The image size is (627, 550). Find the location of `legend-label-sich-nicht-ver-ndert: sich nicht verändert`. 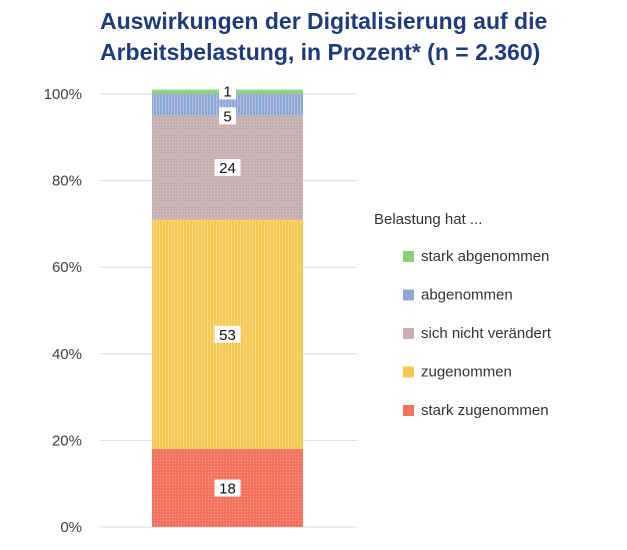

legend-label-sich-nicht-ver-ndert: sich nicht verändert is located at coordinates (486, 333).